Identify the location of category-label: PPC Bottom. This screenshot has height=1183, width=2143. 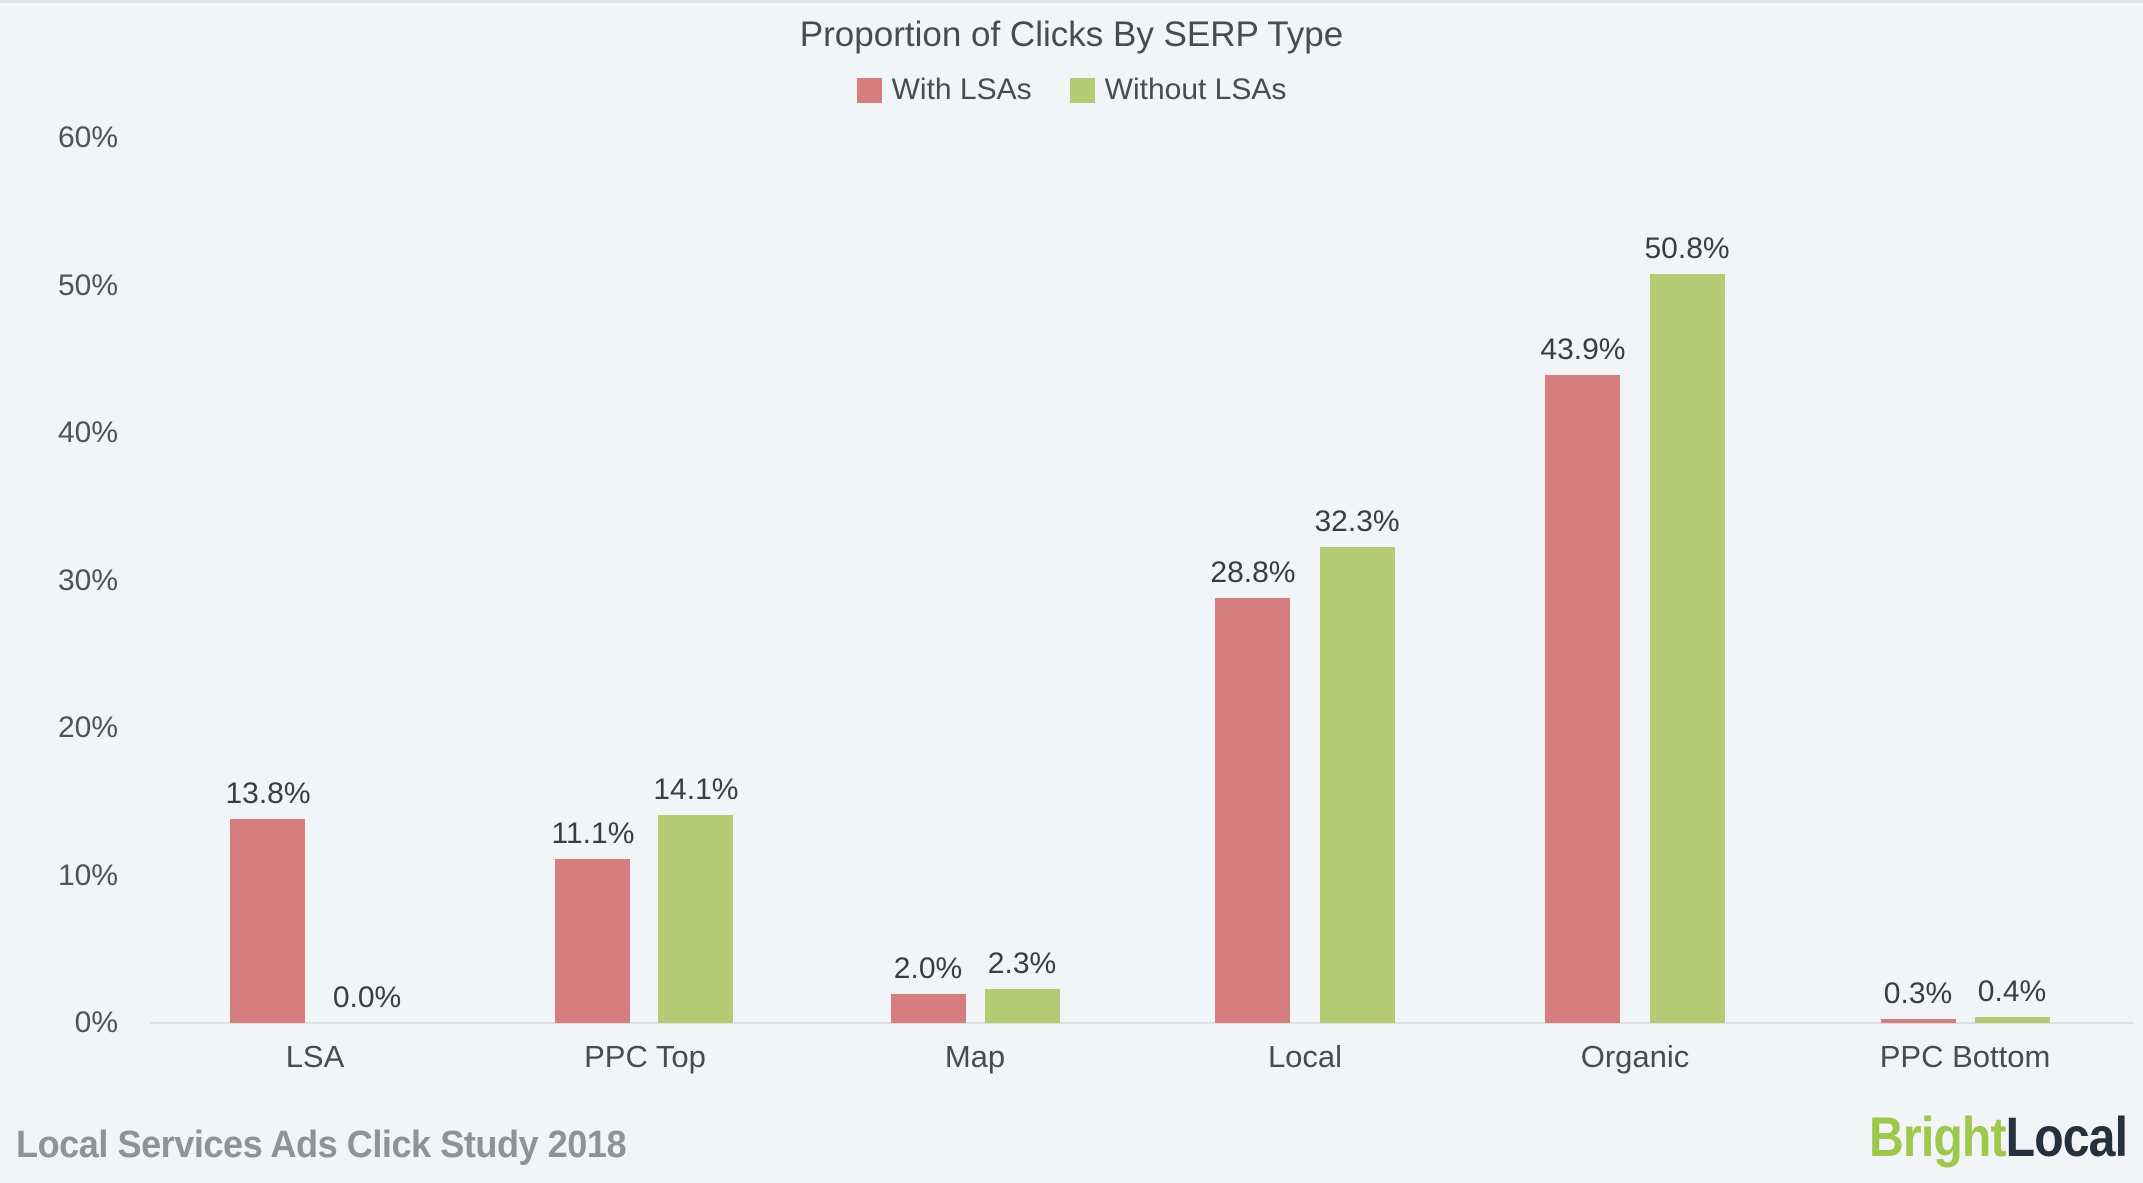
(1965, 1056).